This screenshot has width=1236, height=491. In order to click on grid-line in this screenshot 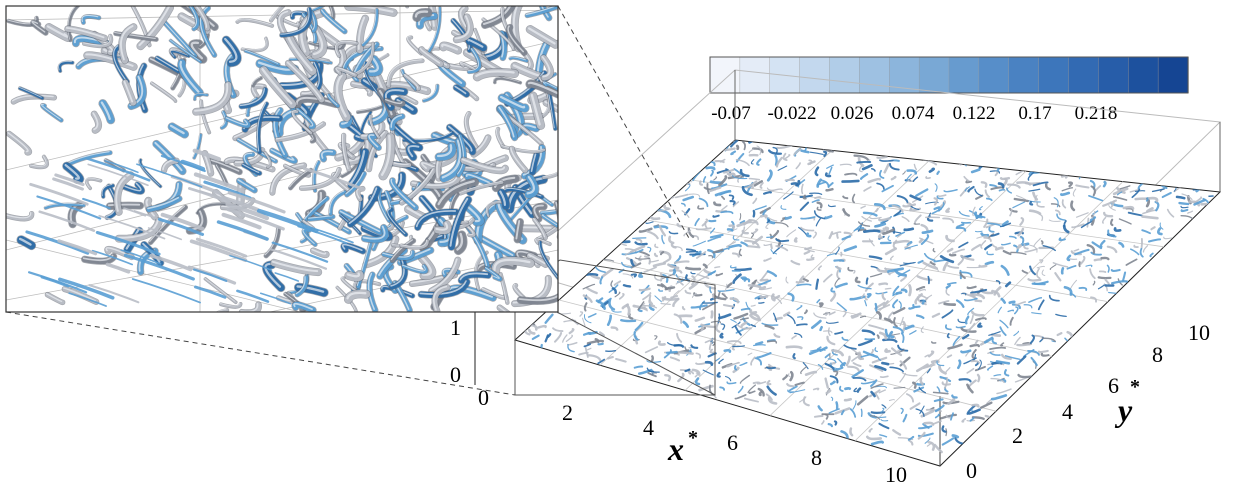, I will do `click(877, 260)`.